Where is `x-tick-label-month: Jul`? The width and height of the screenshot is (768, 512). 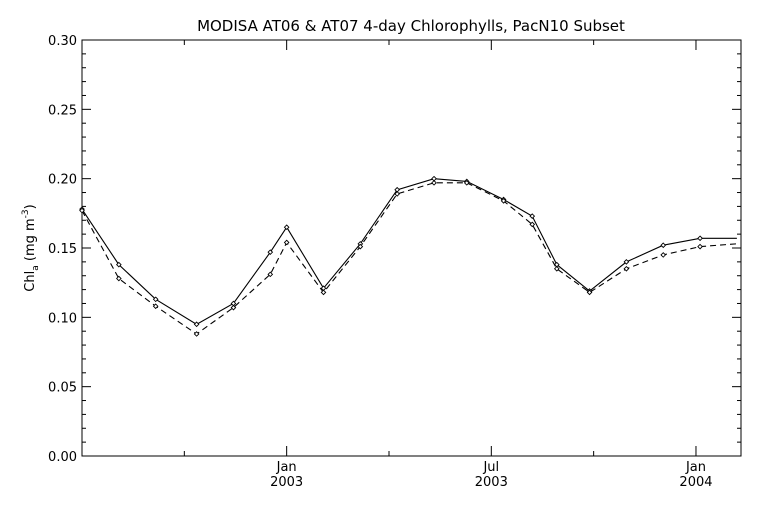 x-tick-label-month: Jul is located at coordinates (490, 467).